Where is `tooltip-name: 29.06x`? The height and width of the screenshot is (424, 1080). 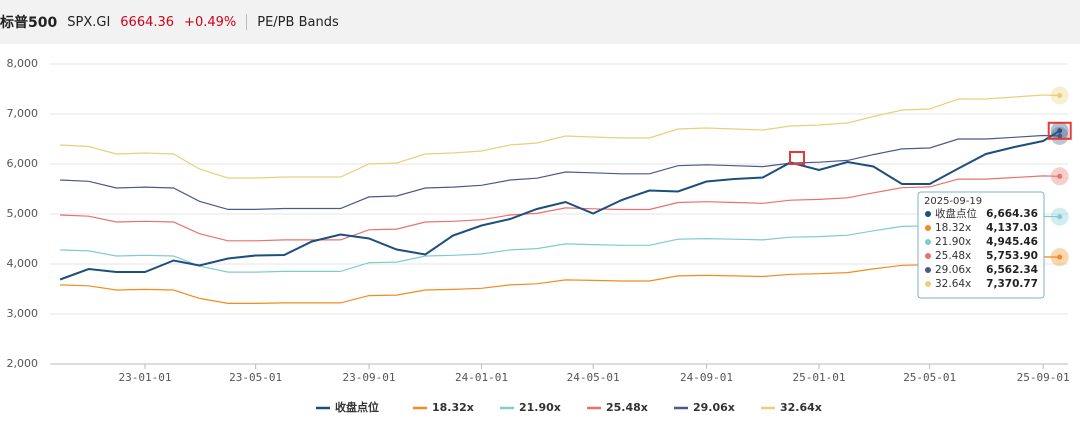
tooltip-name: 29.06x is located at coordinates (953, 270).